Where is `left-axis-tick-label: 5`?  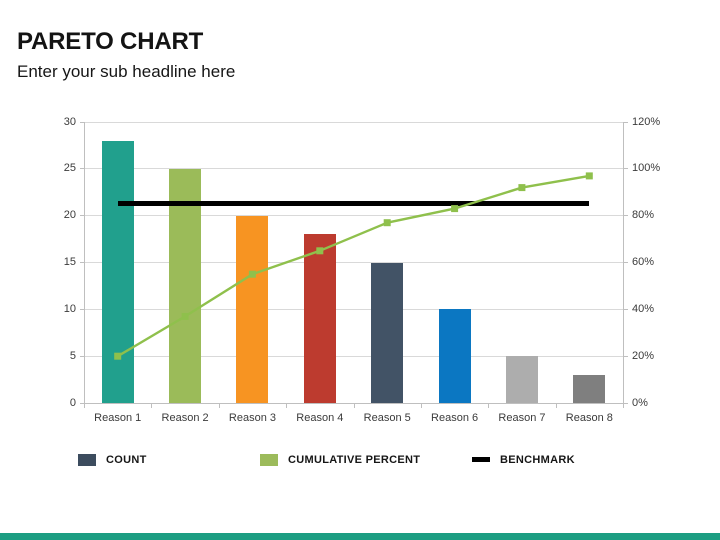
left-axis-tick-label: 5 is located at coordinates (72, 355).